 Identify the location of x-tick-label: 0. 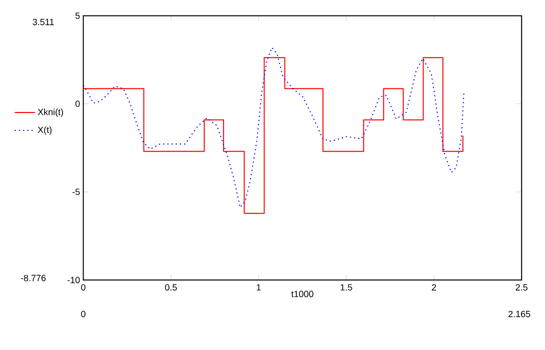
(83, 287).